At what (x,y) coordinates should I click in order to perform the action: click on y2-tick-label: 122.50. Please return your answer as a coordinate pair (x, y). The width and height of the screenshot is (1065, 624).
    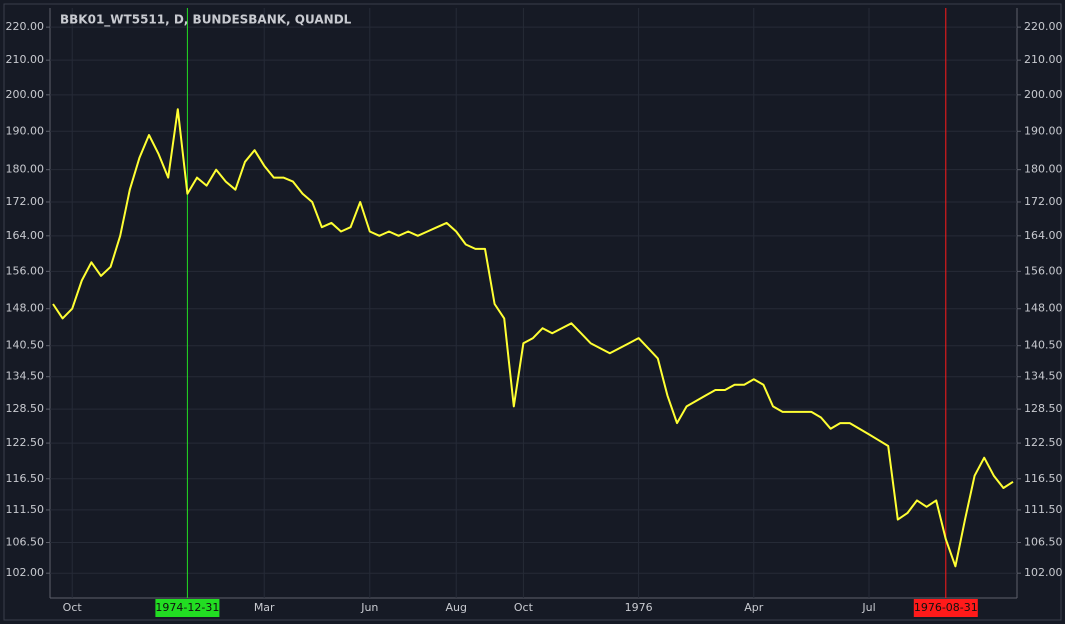
    Looking at the image, I should click on (1043, 442).